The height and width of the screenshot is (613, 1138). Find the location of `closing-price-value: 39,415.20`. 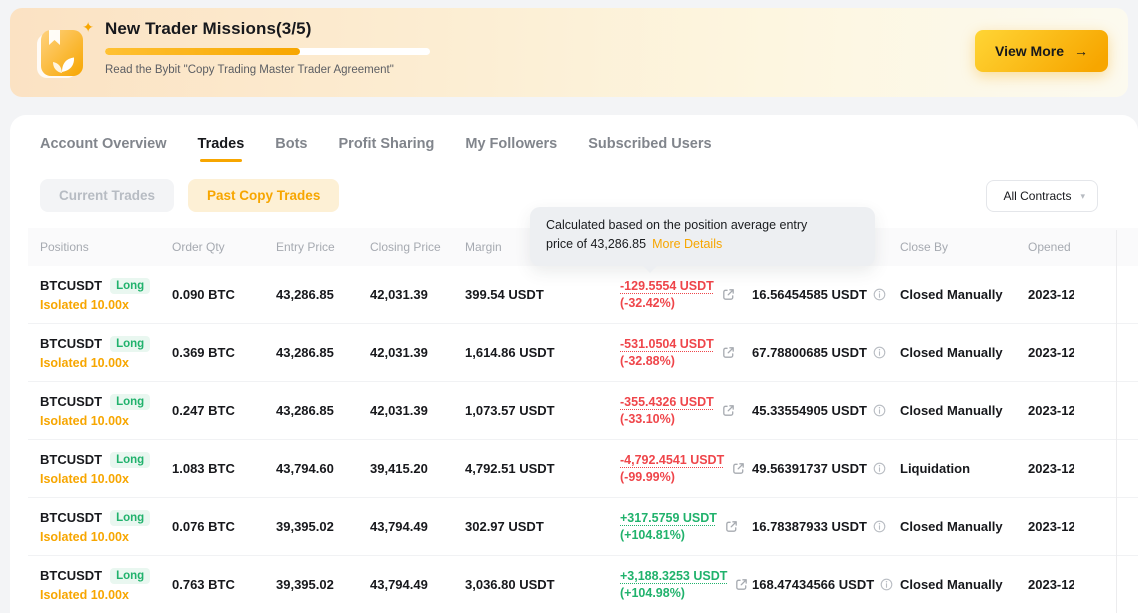

closing-price-value: 39,415.20 is located at coordinates (399, 468).